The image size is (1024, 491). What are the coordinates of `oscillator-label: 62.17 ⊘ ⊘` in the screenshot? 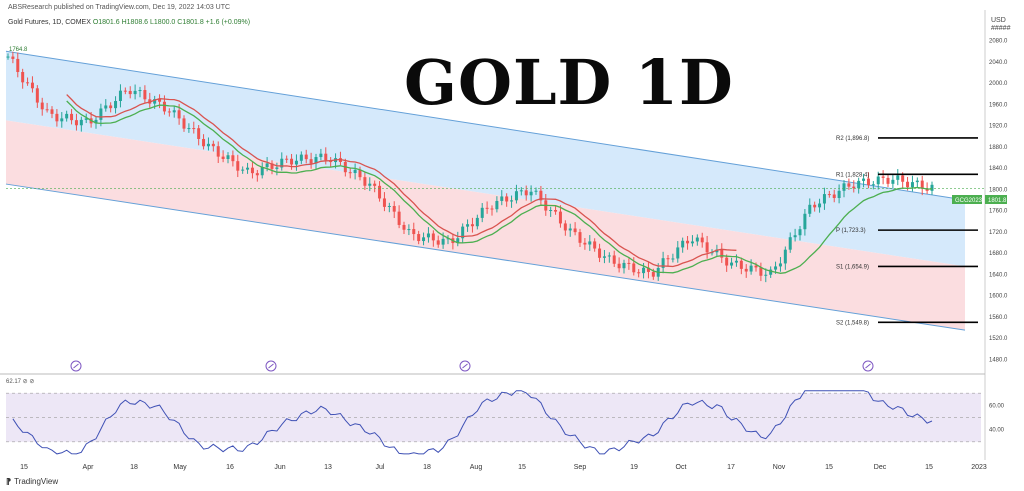 It's located at (20, 382).